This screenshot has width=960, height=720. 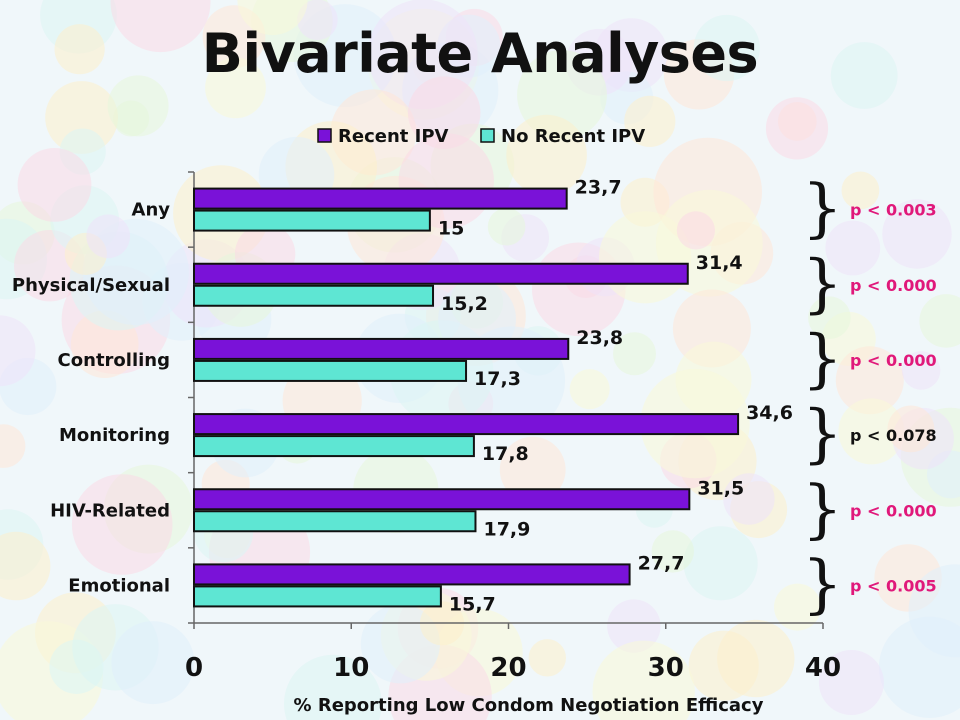 What do you see at coordinates (505, 454) in the screenshot?
I see `data-label: 17,8` at bounding box center [505, 454].